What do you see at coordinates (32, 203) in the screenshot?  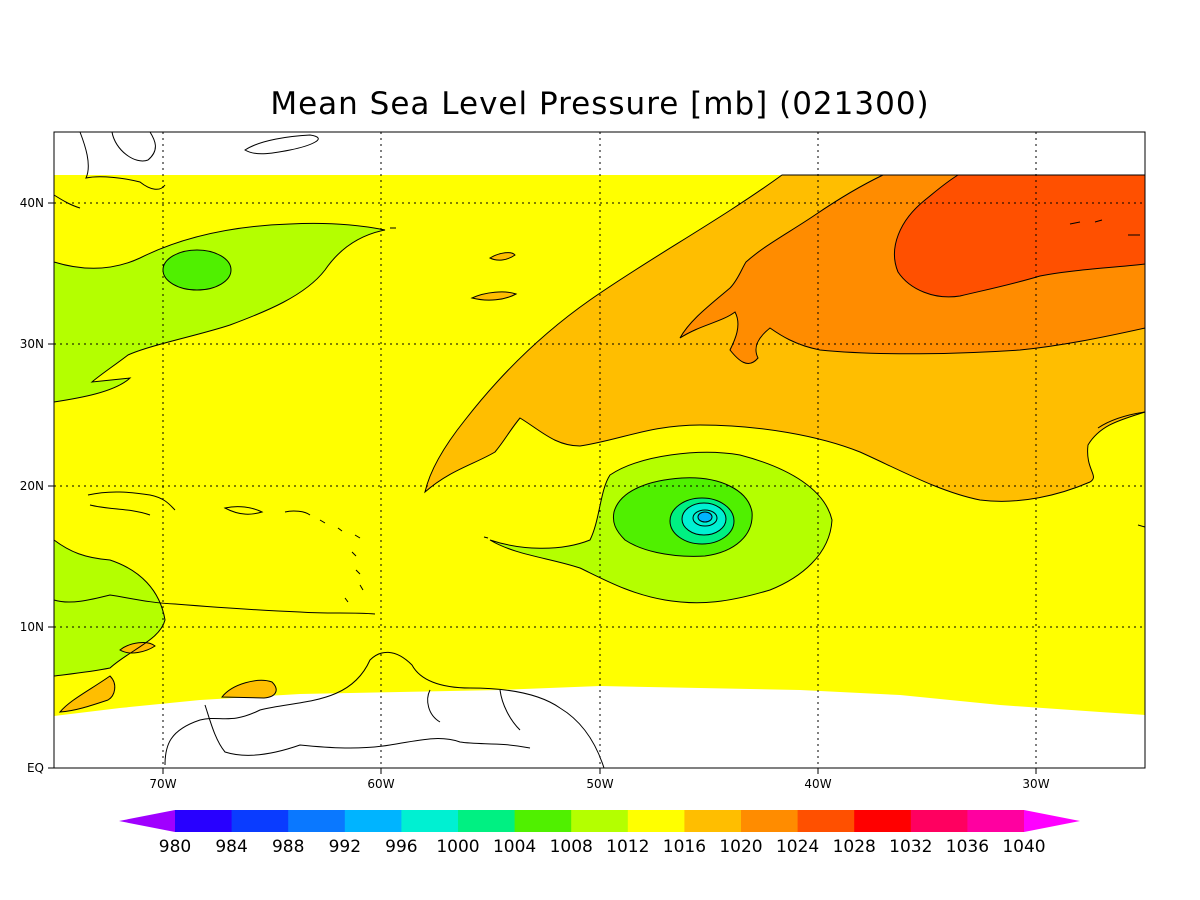 I see `y-tick-40n: 40N` at bounding box center [32, 203].